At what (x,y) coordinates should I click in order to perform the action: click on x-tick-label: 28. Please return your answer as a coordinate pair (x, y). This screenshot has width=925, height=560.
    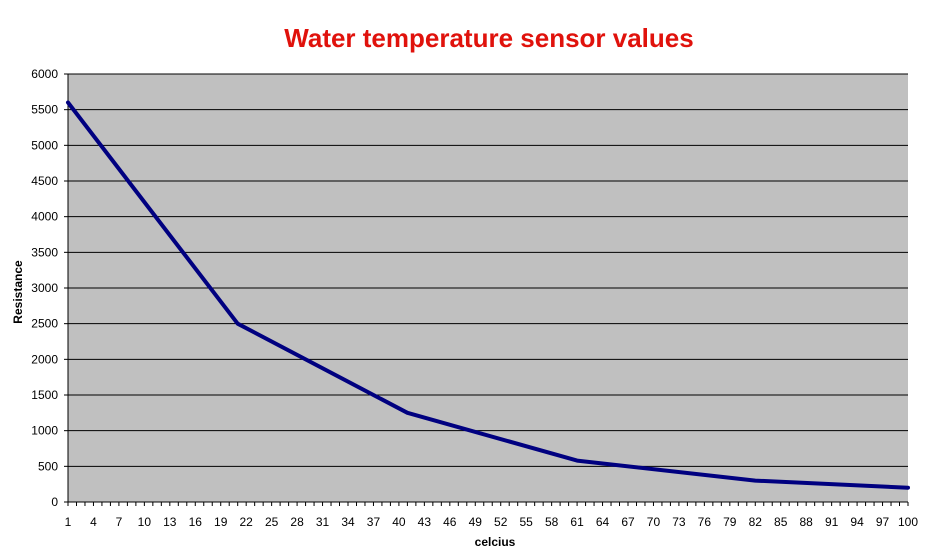
    Looking at the image, I should click on (297, 522).